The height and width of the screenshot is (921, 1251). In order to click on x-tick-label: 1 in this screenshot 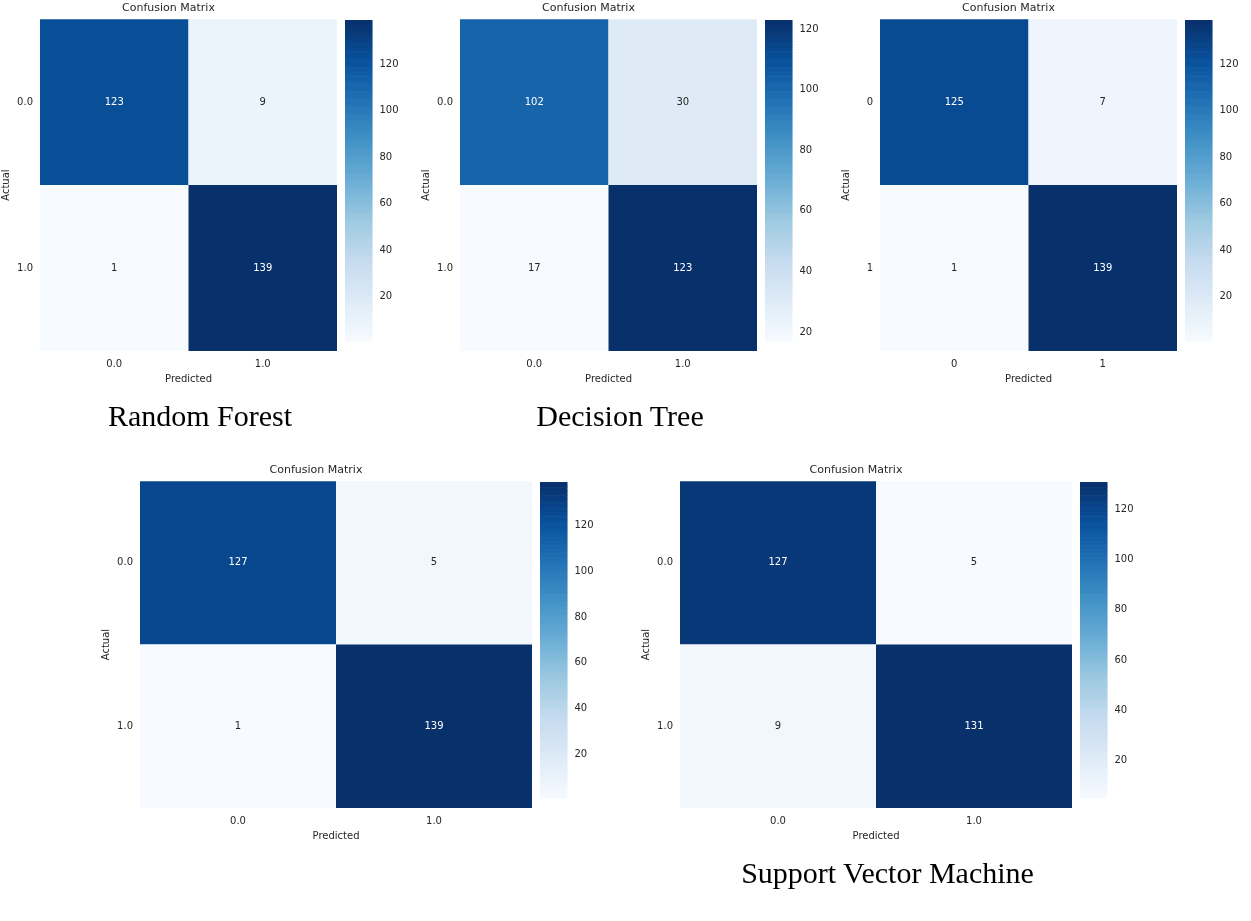, I will do `click(1102, 363)`.